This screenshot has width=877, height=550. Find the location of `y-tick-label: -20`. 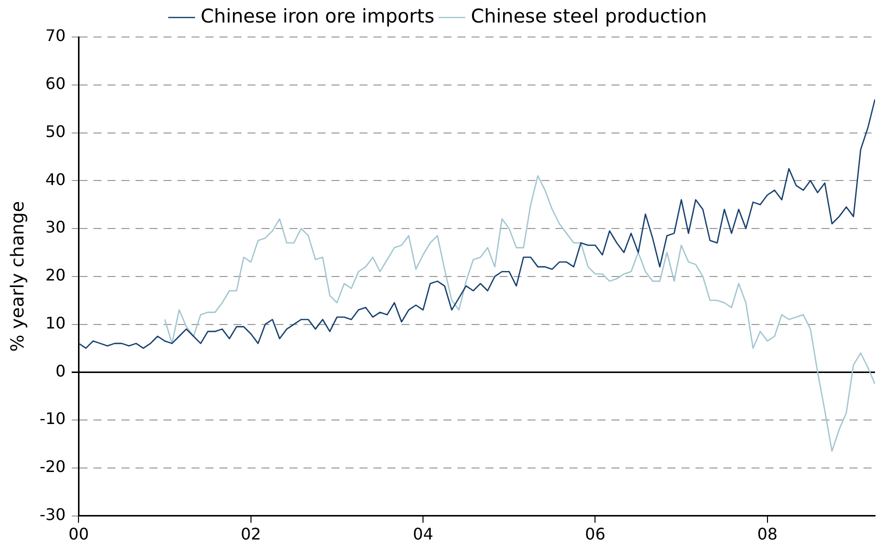

y-tick-label: -20 is located at coordinates (53, 466).